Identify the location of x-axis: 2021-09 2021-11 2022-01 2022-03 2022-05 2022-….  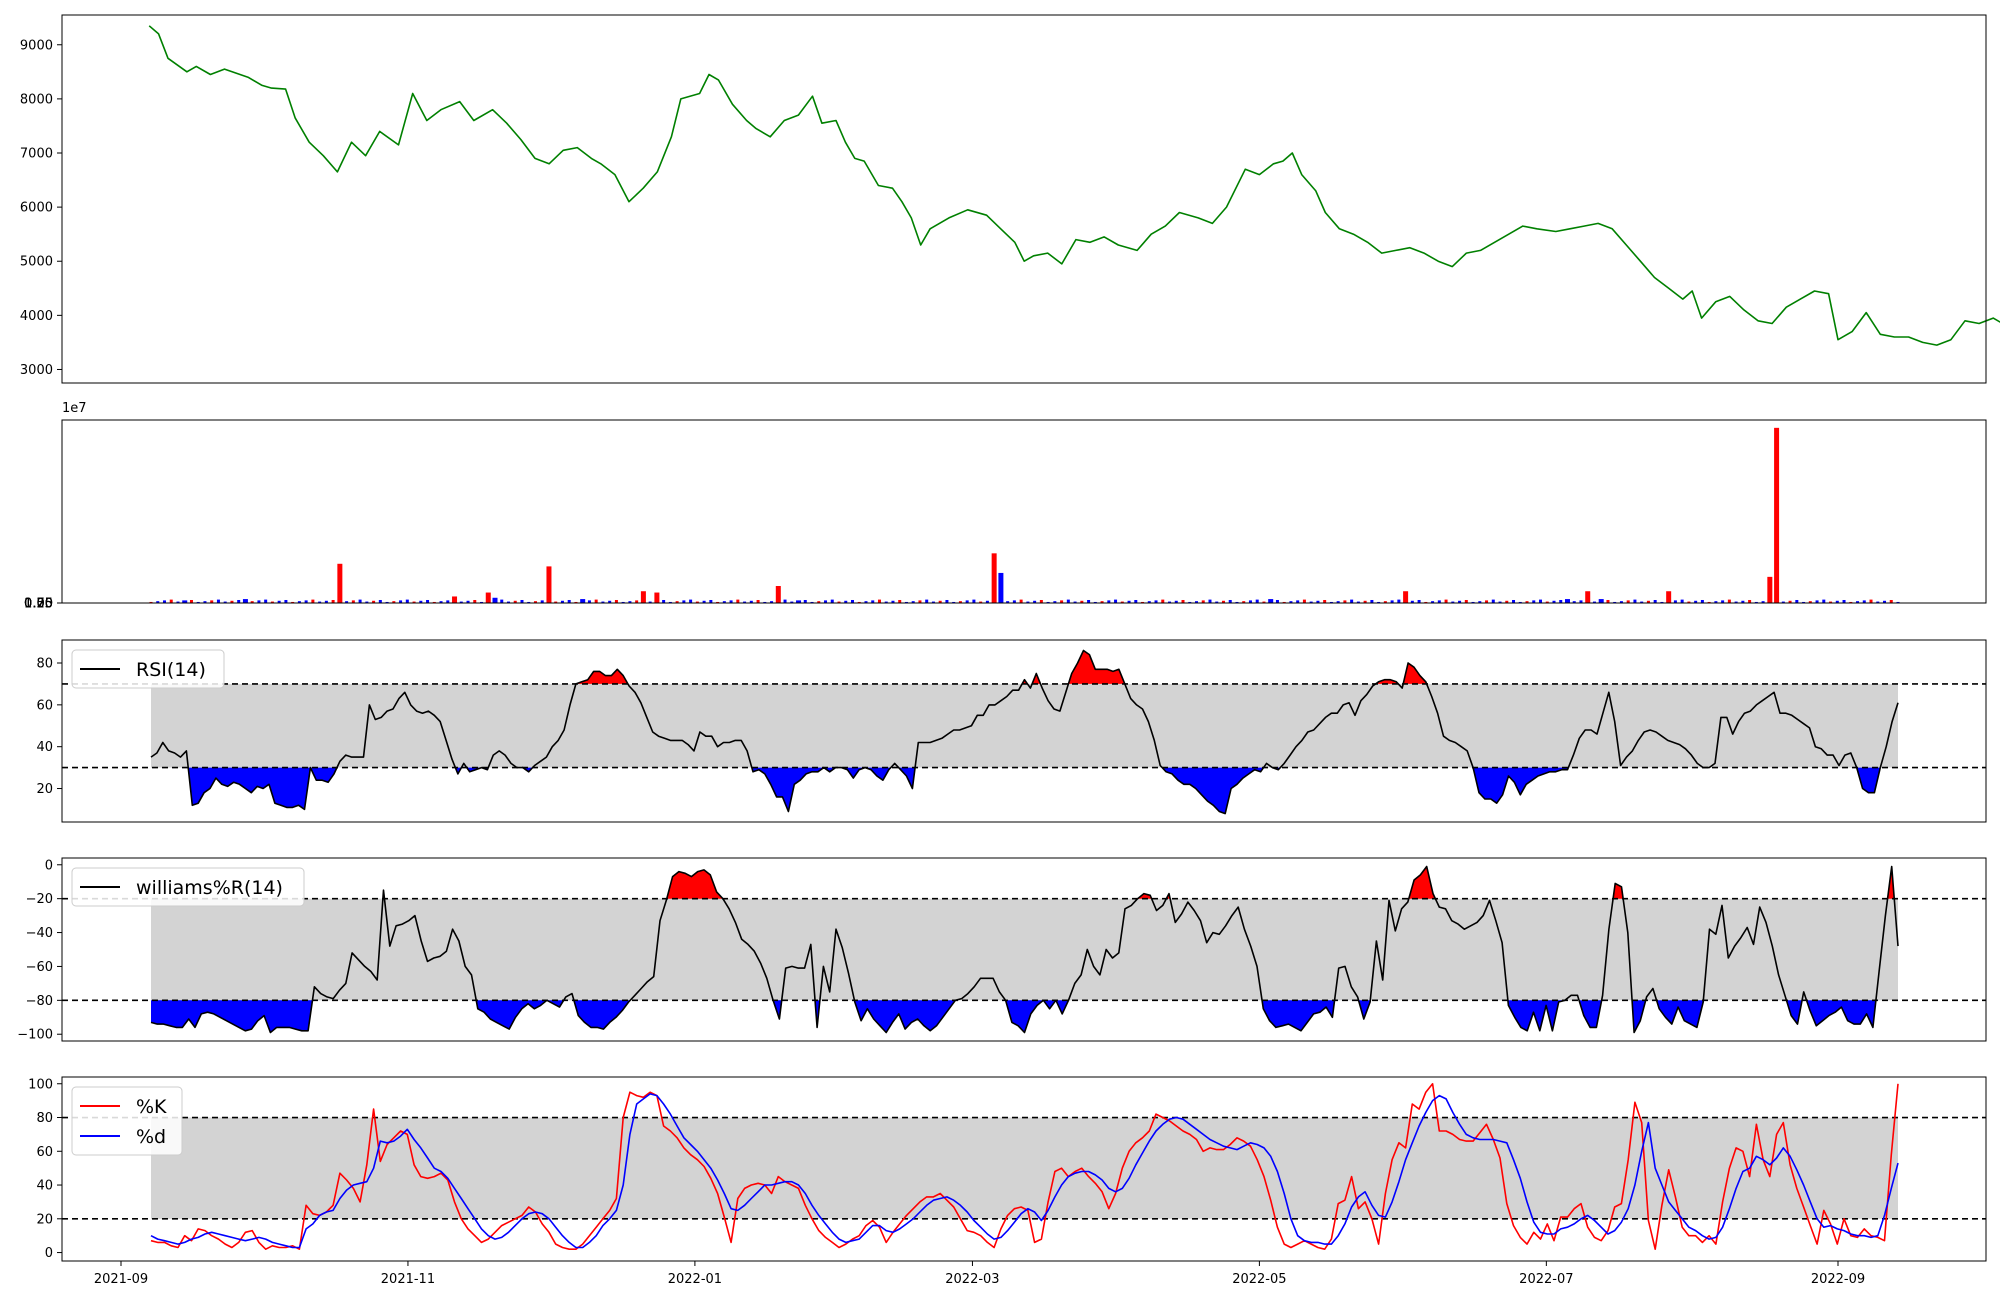
(979, 1274).